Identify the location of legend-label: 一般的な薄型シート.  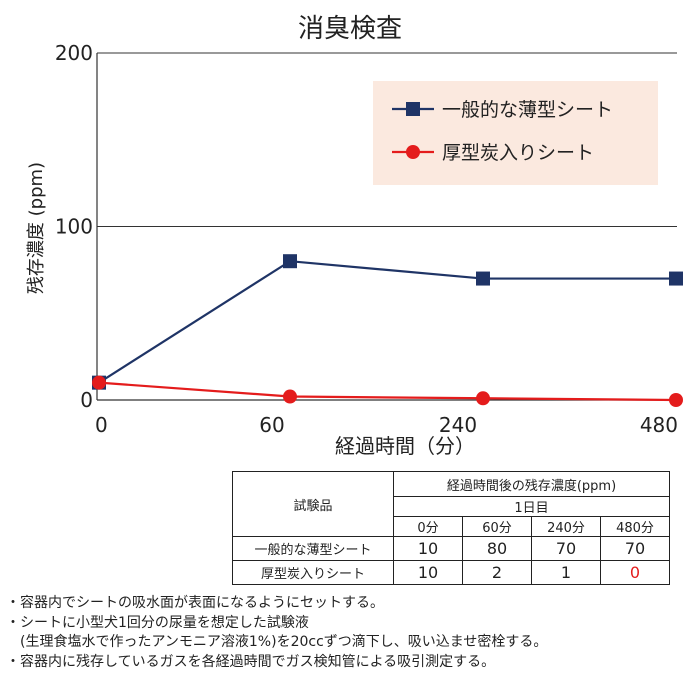
(527, 110).